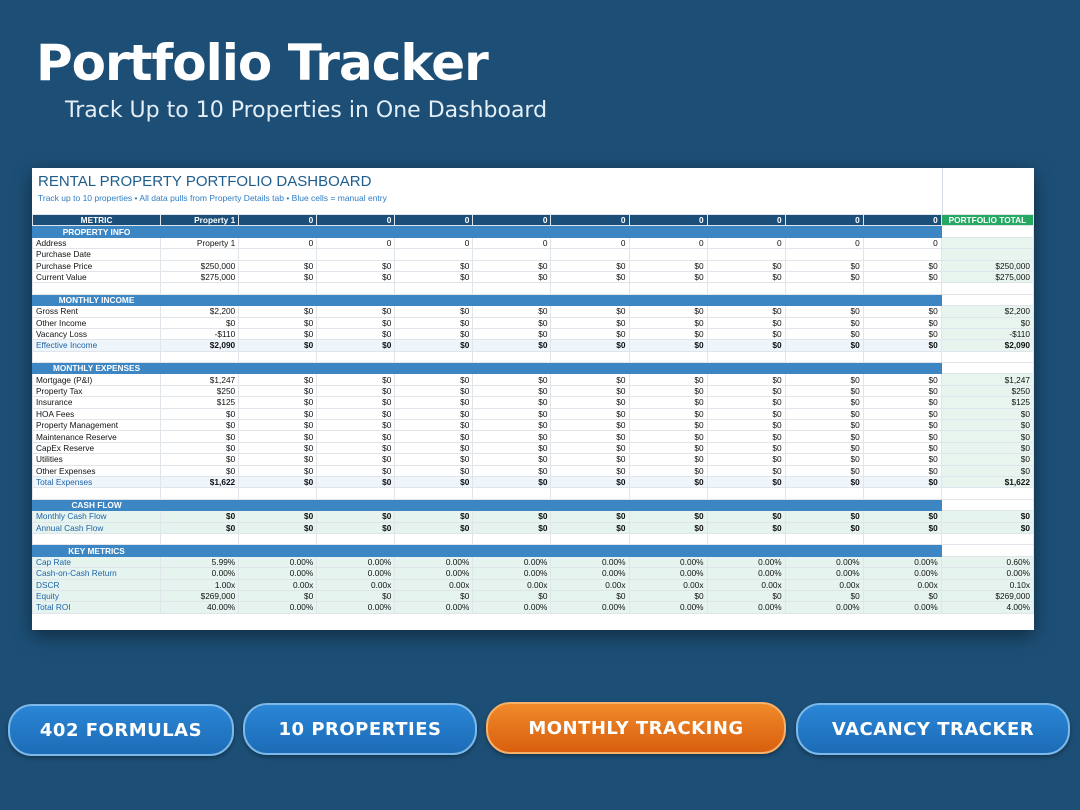  Describe the element at coordinates (97, 322) in the screenshot. I see `row-label-cell: Other Income` at that location.